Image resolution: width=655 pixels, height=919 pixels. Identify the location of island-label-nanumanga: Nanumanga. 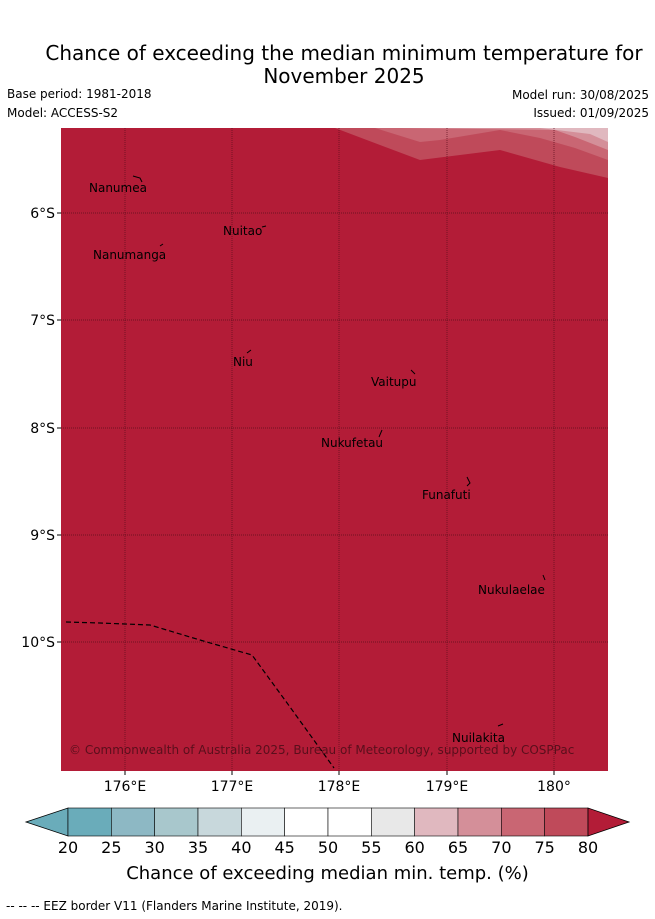
(129, 255).